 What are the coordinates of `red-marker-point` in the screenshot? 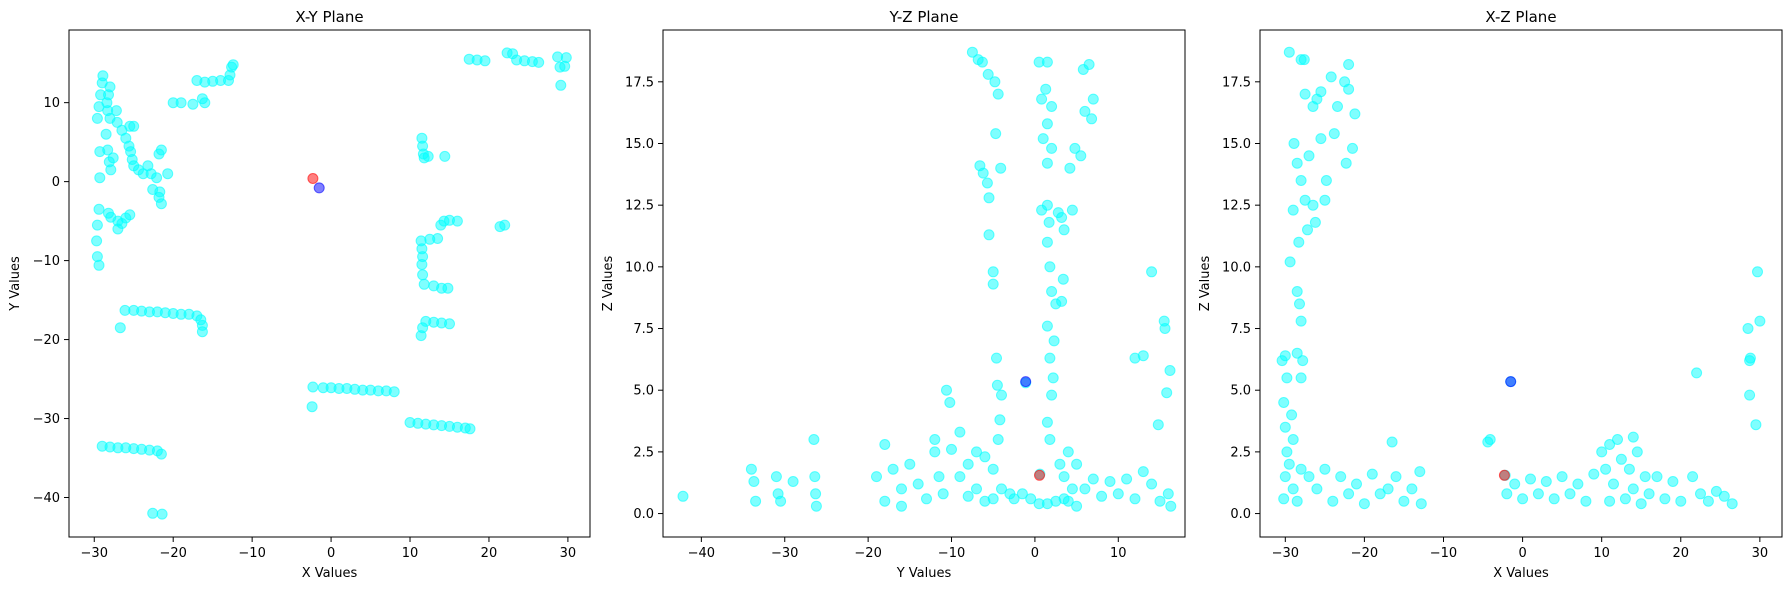 It's located at (313, 178).